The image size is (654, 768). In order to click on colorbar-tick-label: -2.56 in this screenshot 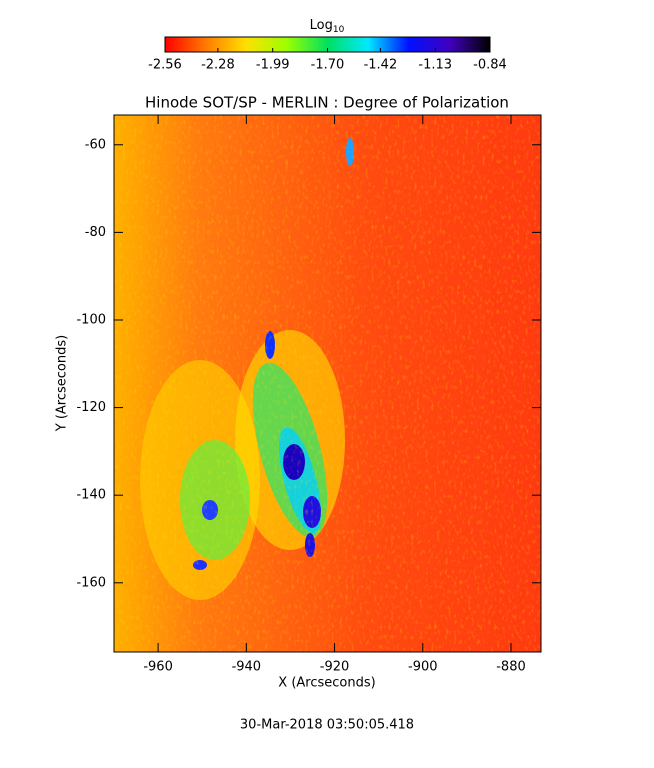, I will do `click(165, 65)`.